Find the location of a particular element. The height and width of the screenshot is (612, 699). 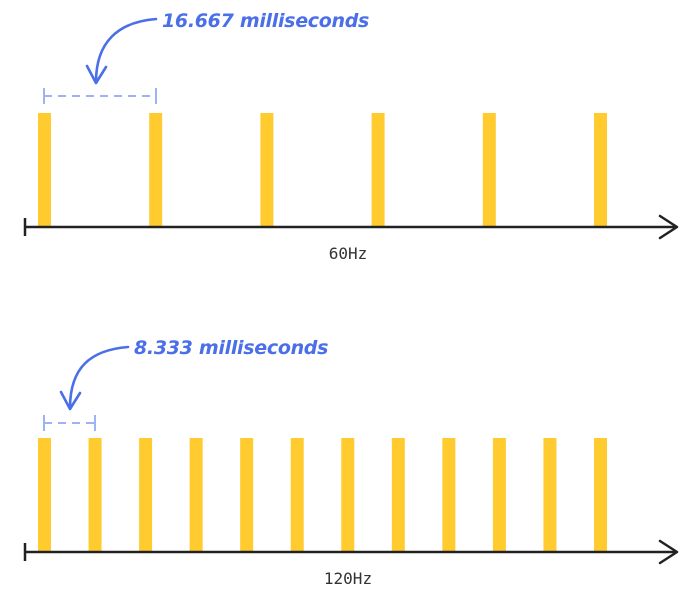

interval-bracket-60hz is located at coordinates (100, 96).